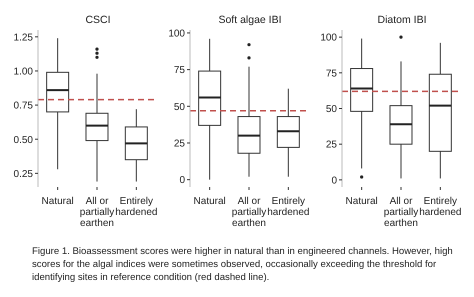 The height and width of the screenshot is (297, 474). Describe the element at coordinates (24, 106) in the screenshot. I see `y-tick-label: 0.75` at that location.